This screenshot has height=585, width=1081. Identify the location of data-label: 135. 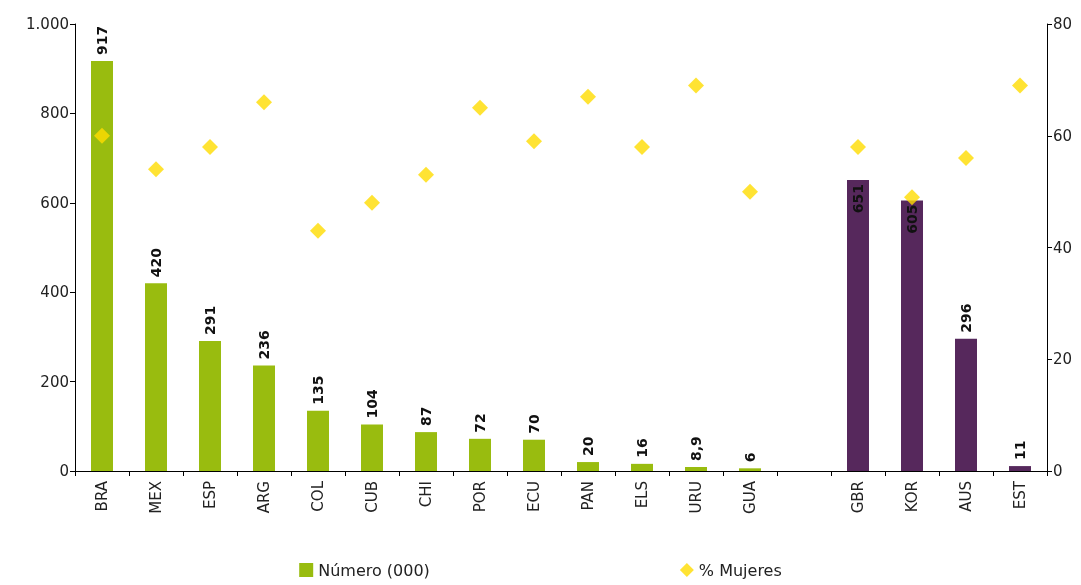
(318, 390).